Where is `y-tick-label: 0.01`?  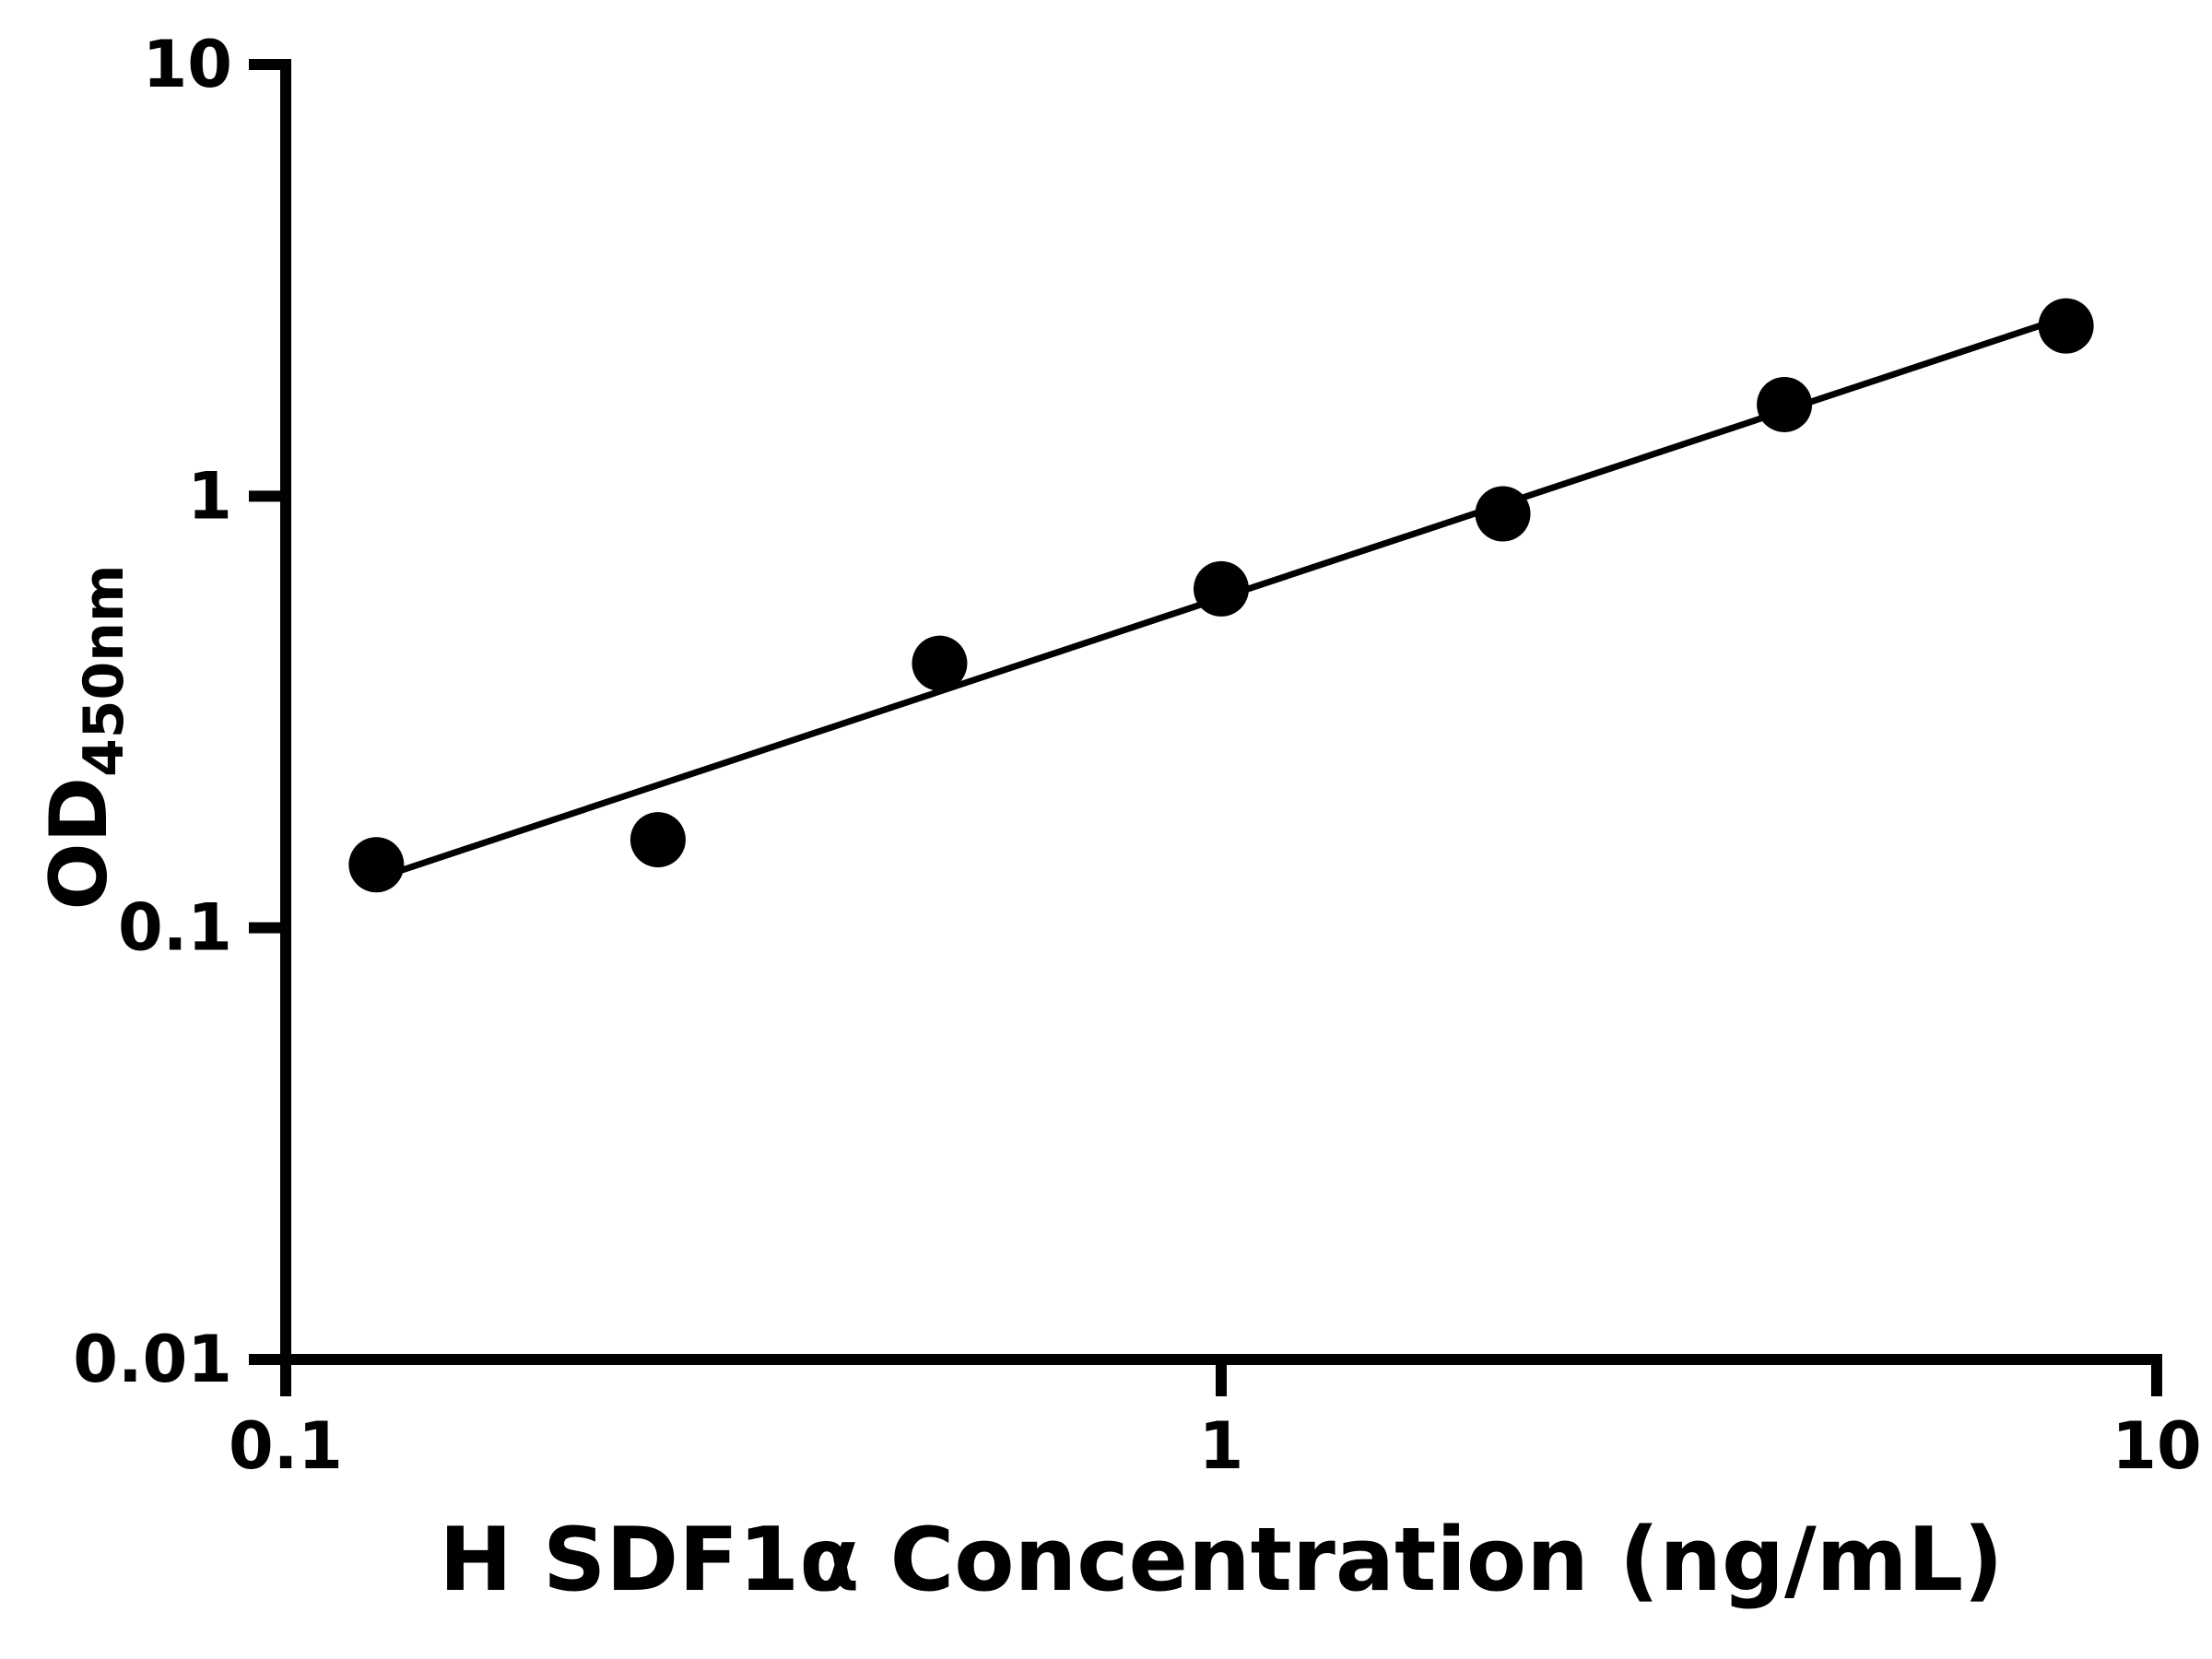
y-tick-label: 0.01 is located at coordinates (152, 1359).